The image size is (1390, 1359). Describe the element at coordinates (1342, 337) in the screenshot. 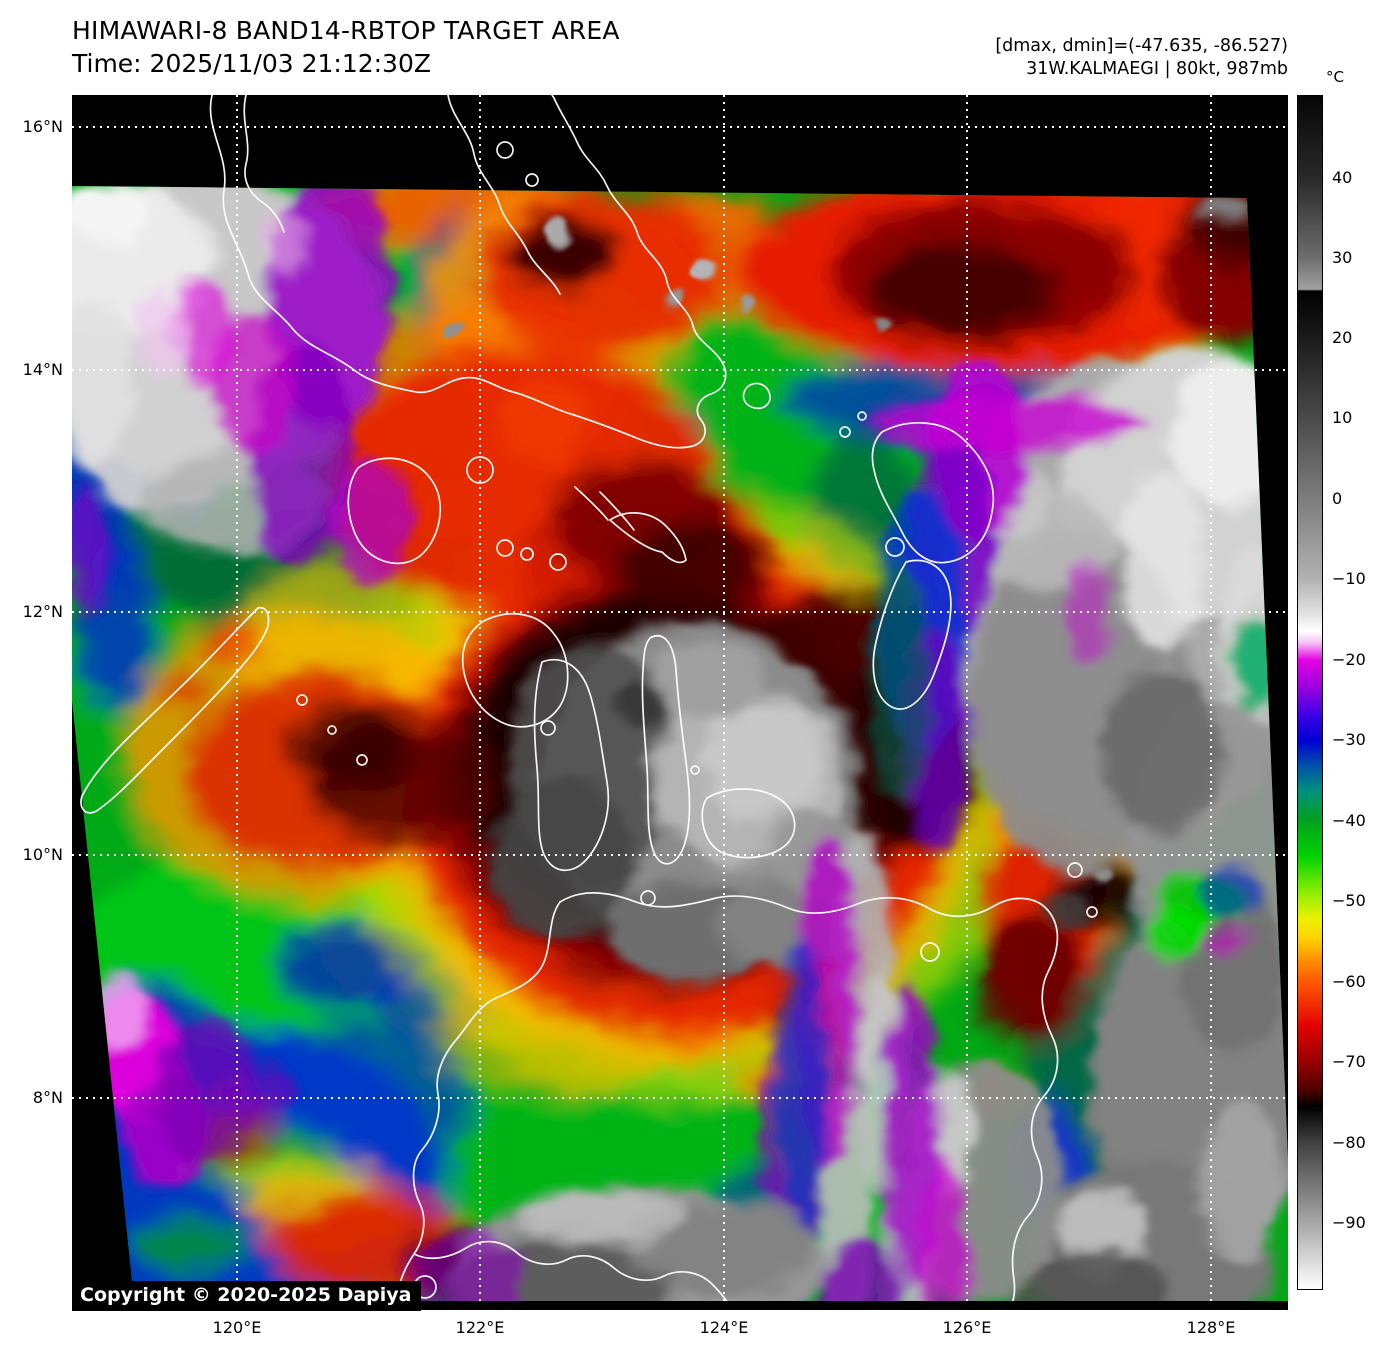

I see `colorbar-tick-label: 20` at that location.